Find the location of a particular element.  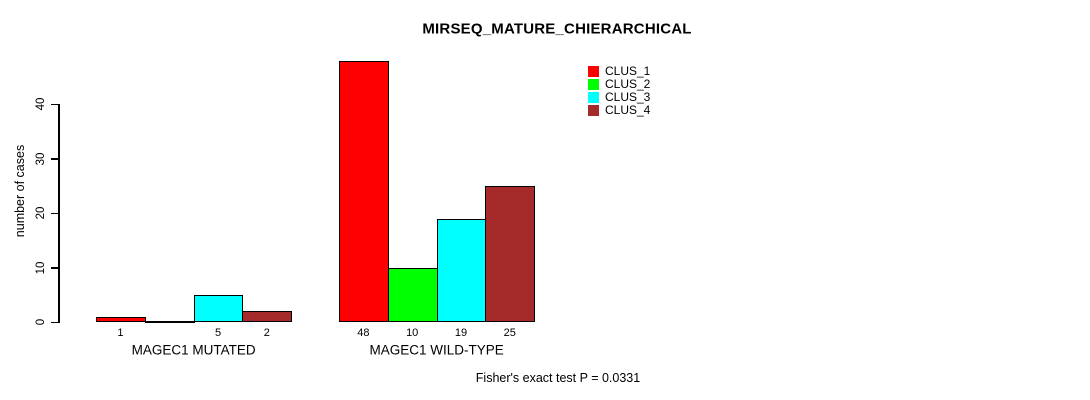

bar-value-label: 10 is located at coordinates (412, 333).